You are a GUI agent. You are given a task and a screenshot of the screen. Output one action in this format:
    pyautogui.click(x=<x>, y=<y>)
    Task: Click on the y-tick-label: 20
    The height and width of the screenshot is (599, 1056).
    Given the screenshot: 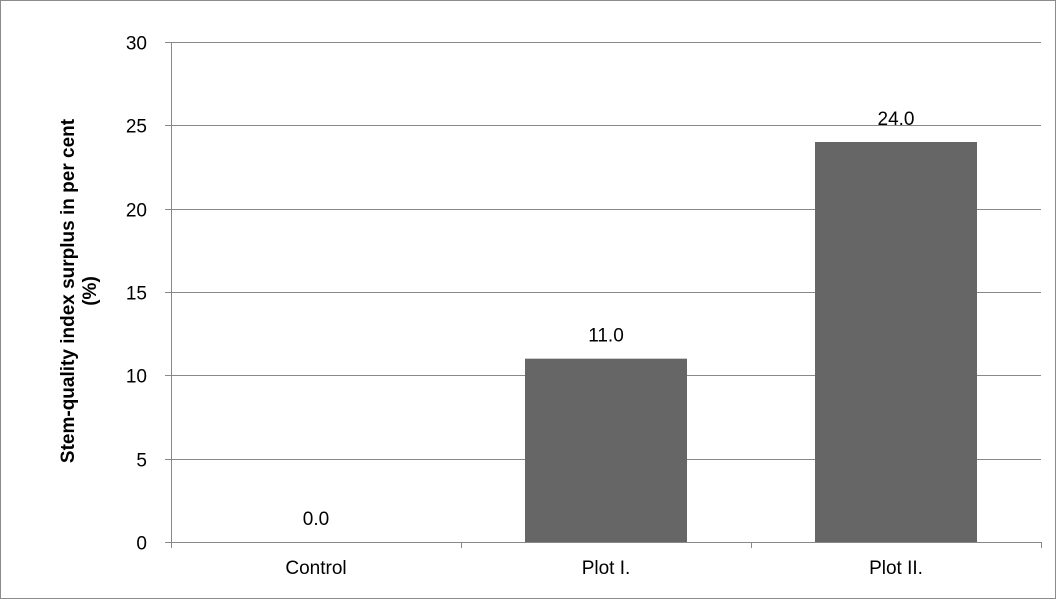 What is the action you would take?
    pyautogui.click(x=136, y=211)
    